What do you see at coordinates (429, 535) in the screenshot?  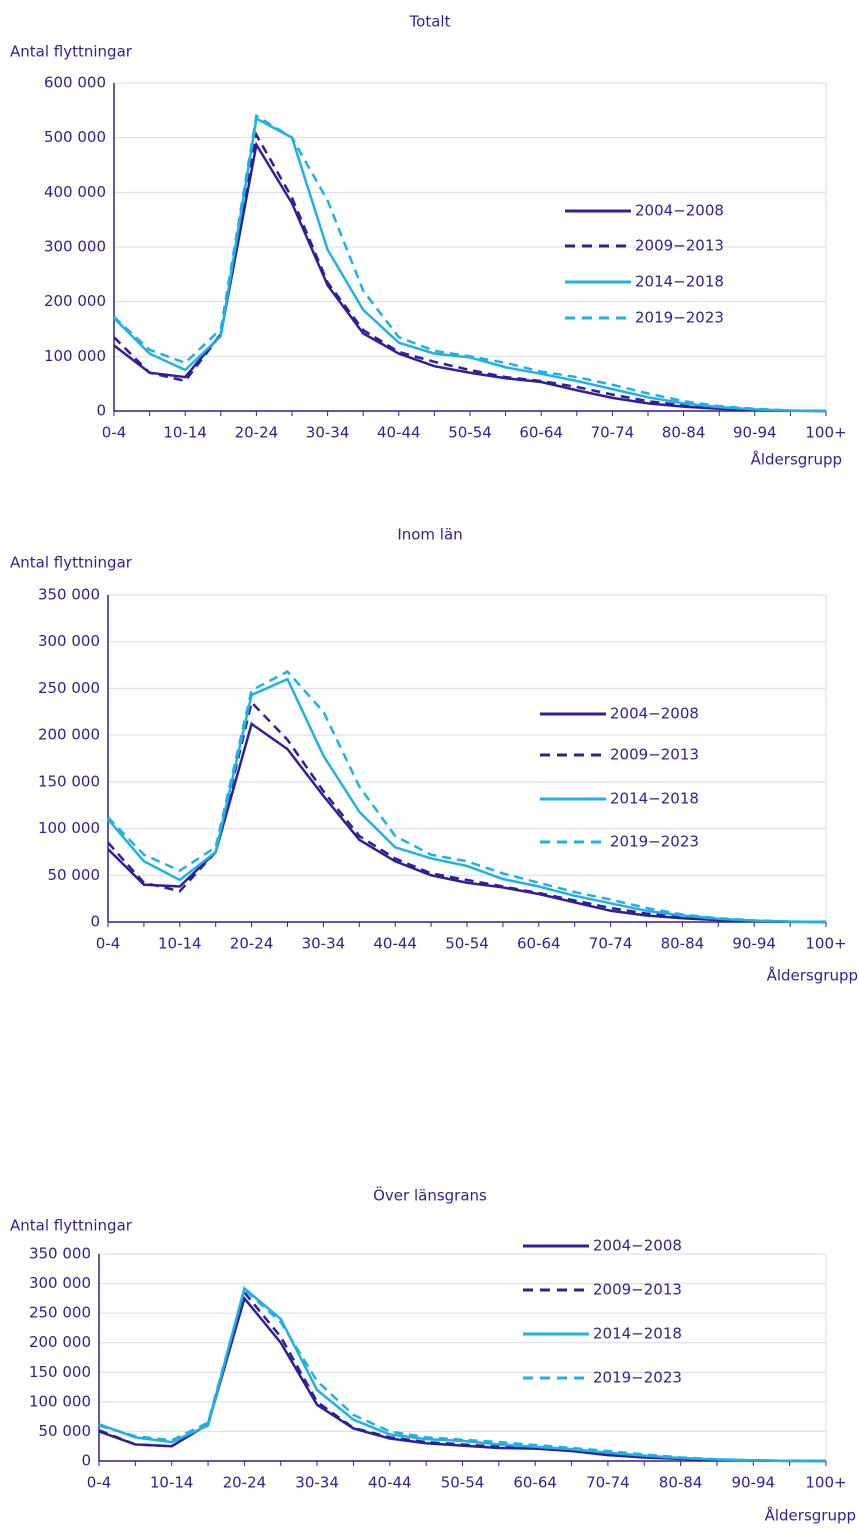 I see `chart-title: Inom län` at bounding box center [429, 535].